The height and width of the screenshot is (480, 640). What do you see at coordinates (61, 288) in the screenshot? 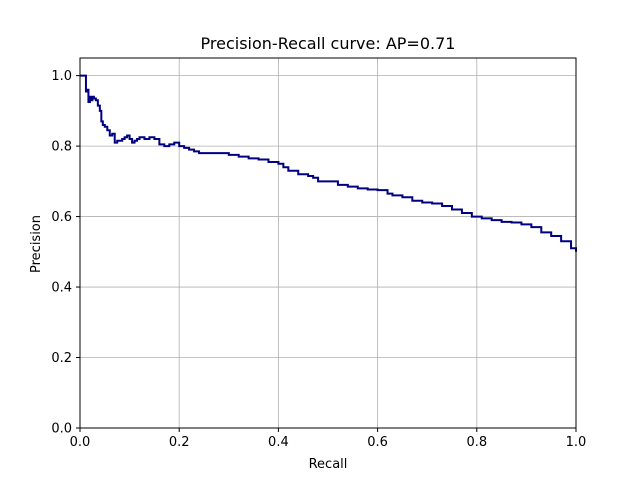
I see `y-tick-label: 0.4` at bounding box center [61, 288].